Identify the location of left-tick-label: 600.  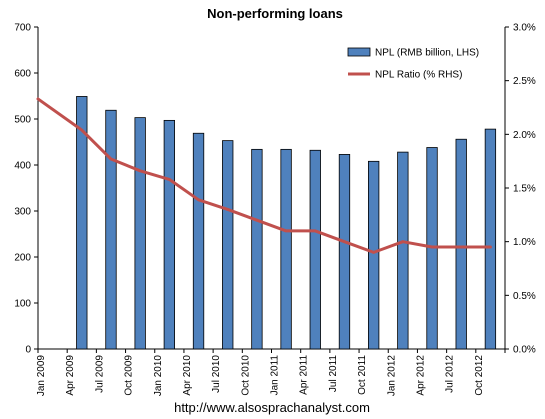
(22, 74).